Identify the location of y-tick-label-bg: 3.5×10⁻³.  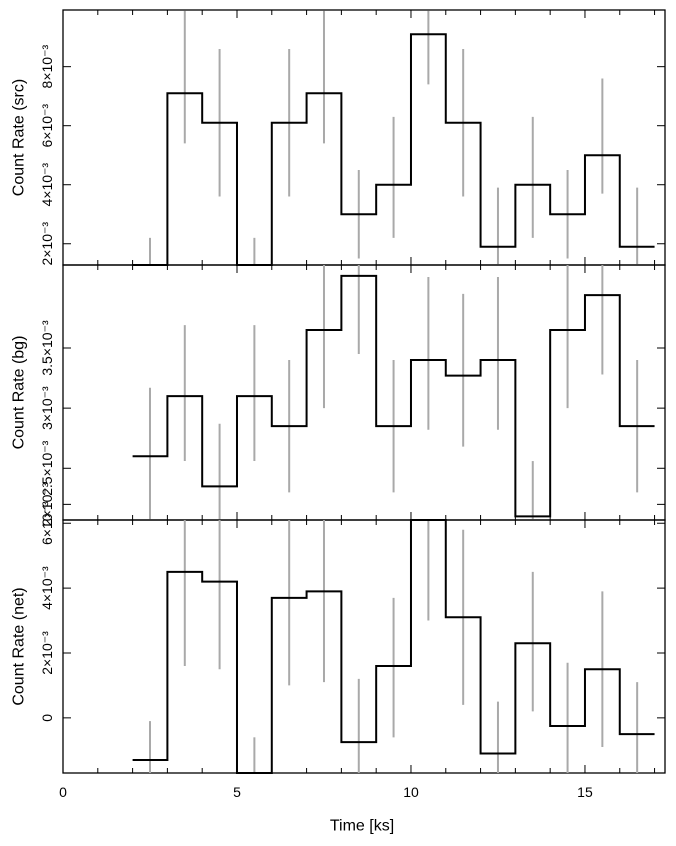
(47, 348).